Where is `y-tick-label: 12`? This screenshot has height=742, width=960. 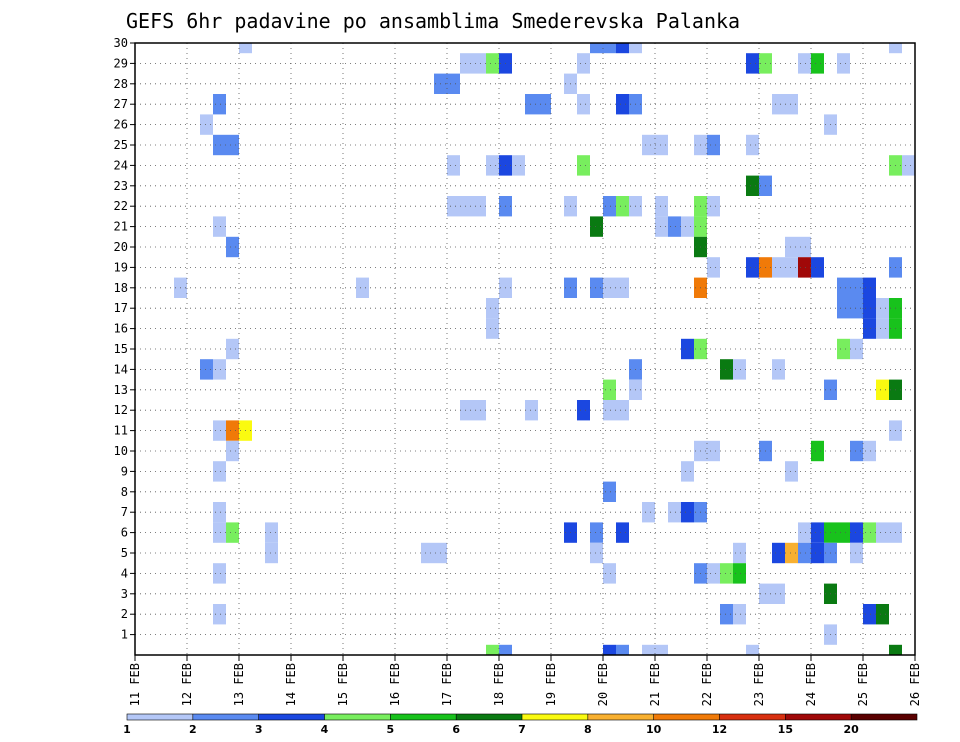
y-tick-label: 12 is located at coordinates (121, 410).